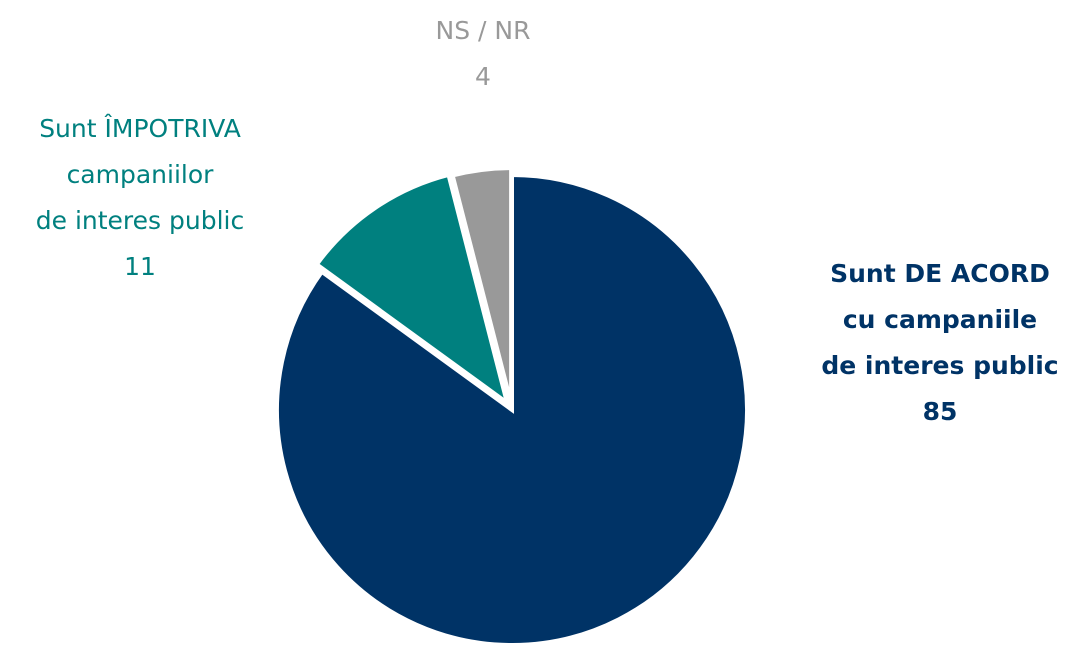 The image size is (1066, 645). What do you see at coordinates (940, 319) in the screenshot?
I see `slice-label: cu campaniile` at bounding box center [940, 319].